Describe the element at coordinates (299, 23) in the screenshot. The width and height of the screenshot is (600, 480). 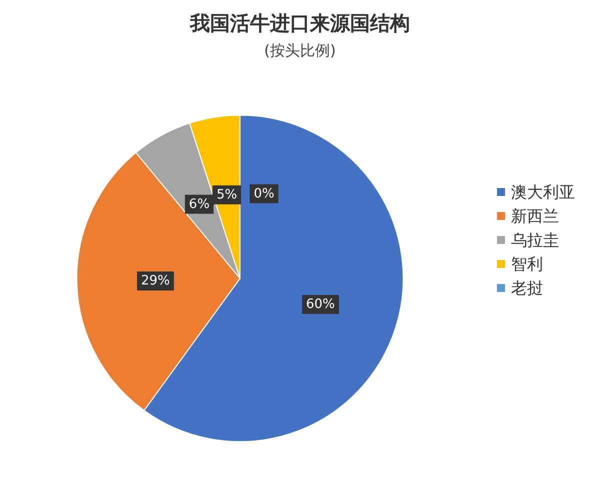
I see `chart-title: 我国活牛进口来源国结构` at that location.